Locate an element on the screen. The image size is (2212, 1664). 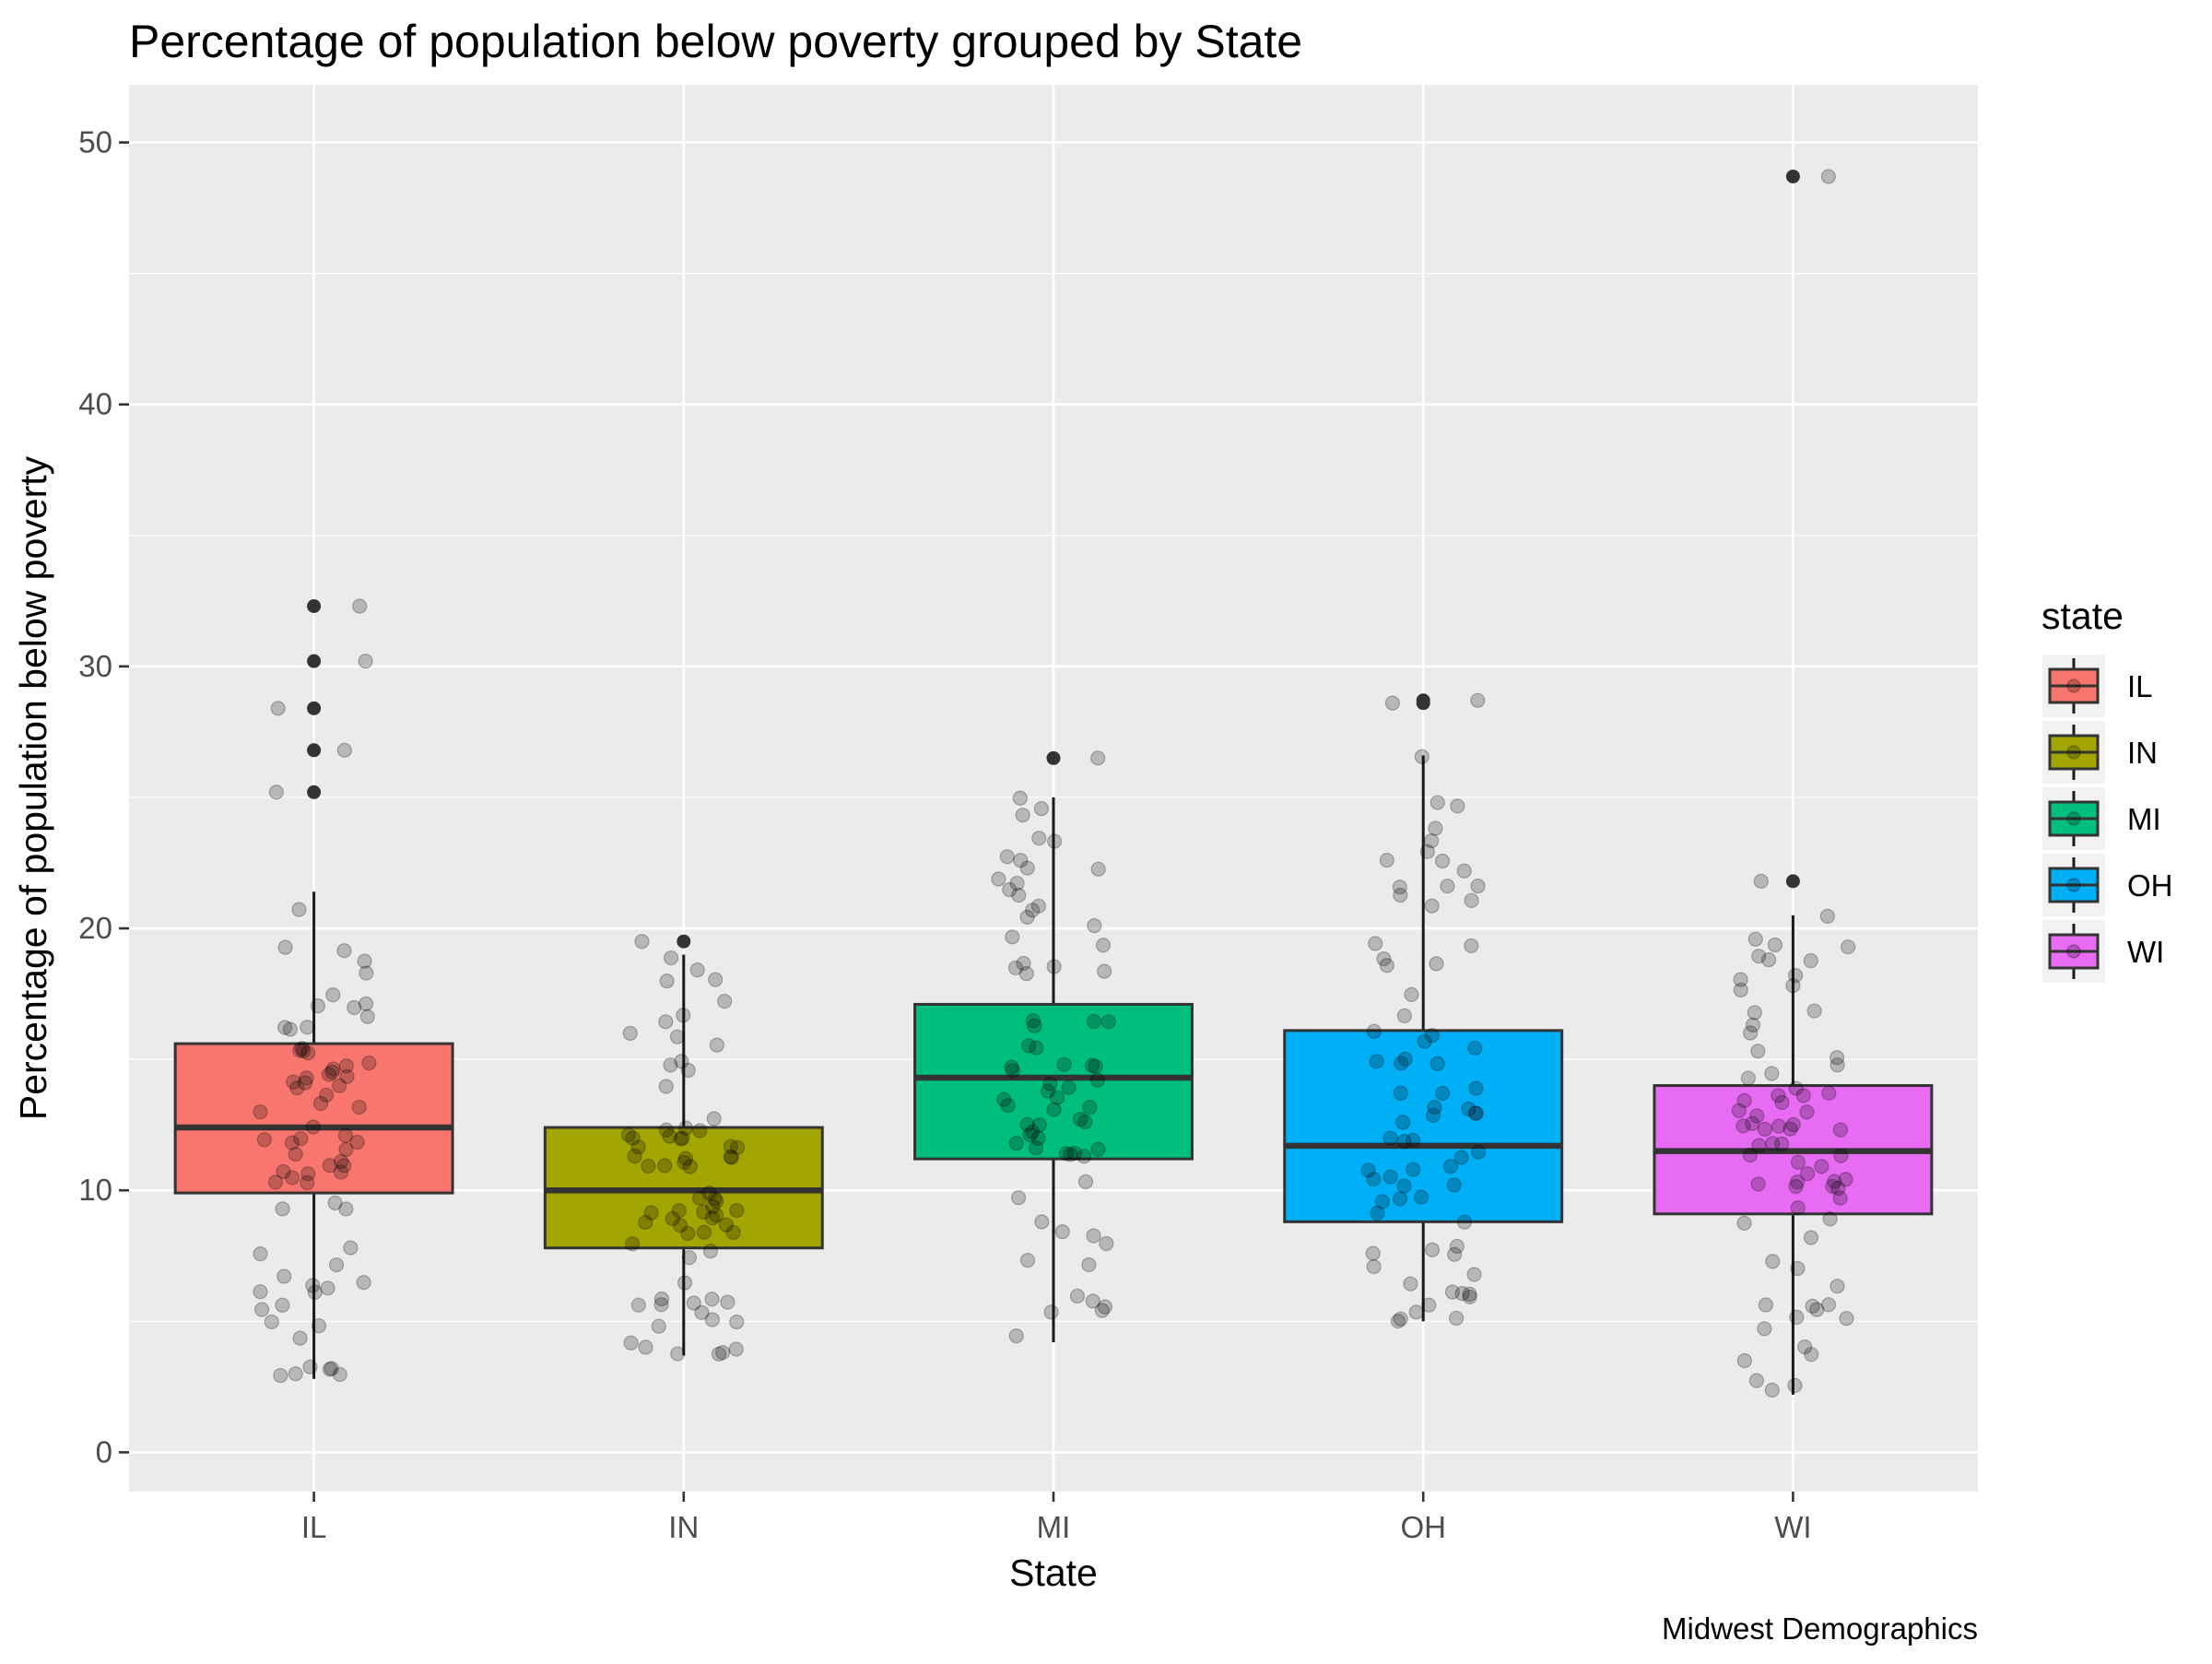
y-tick-label: 40 is located at coordinates (95, 404).